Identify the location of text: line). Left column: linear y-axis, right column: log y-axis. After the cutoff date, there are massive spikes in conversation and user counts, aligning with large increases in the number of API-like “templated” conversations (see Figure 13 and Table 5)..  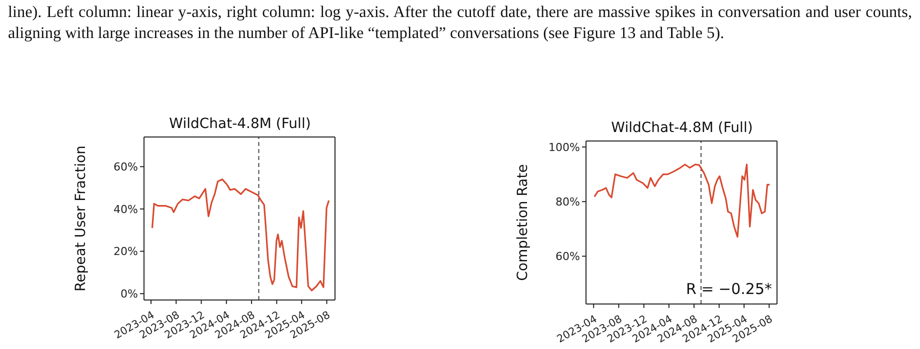
(460, 23).